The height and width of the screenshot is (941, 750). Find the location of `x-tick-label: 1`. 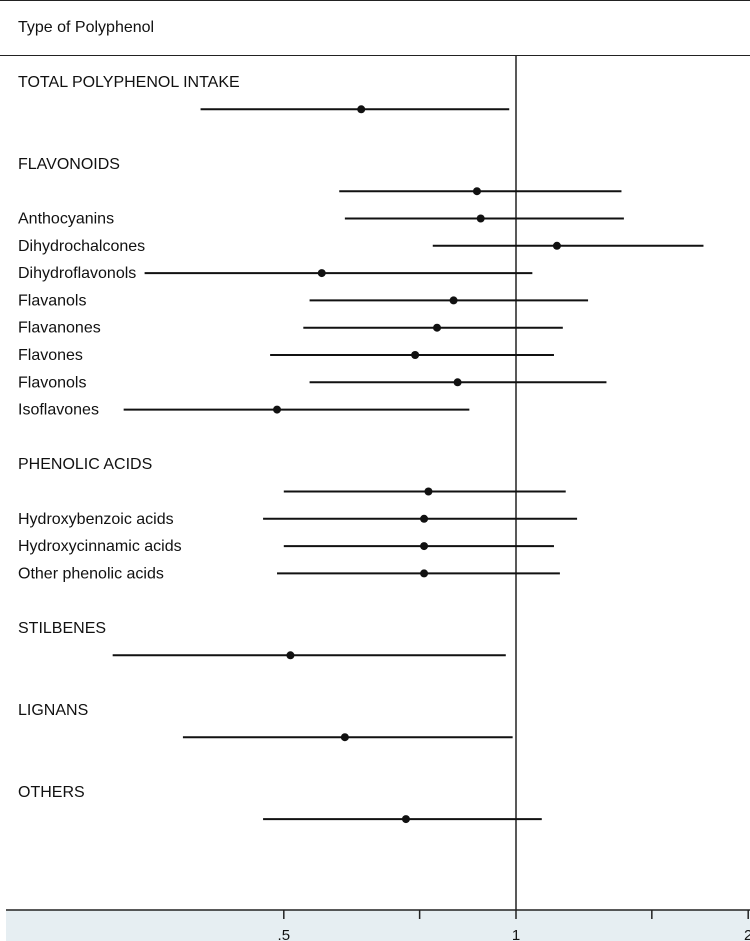

x-tick-label: 1 is located at coordinates (516, 934).